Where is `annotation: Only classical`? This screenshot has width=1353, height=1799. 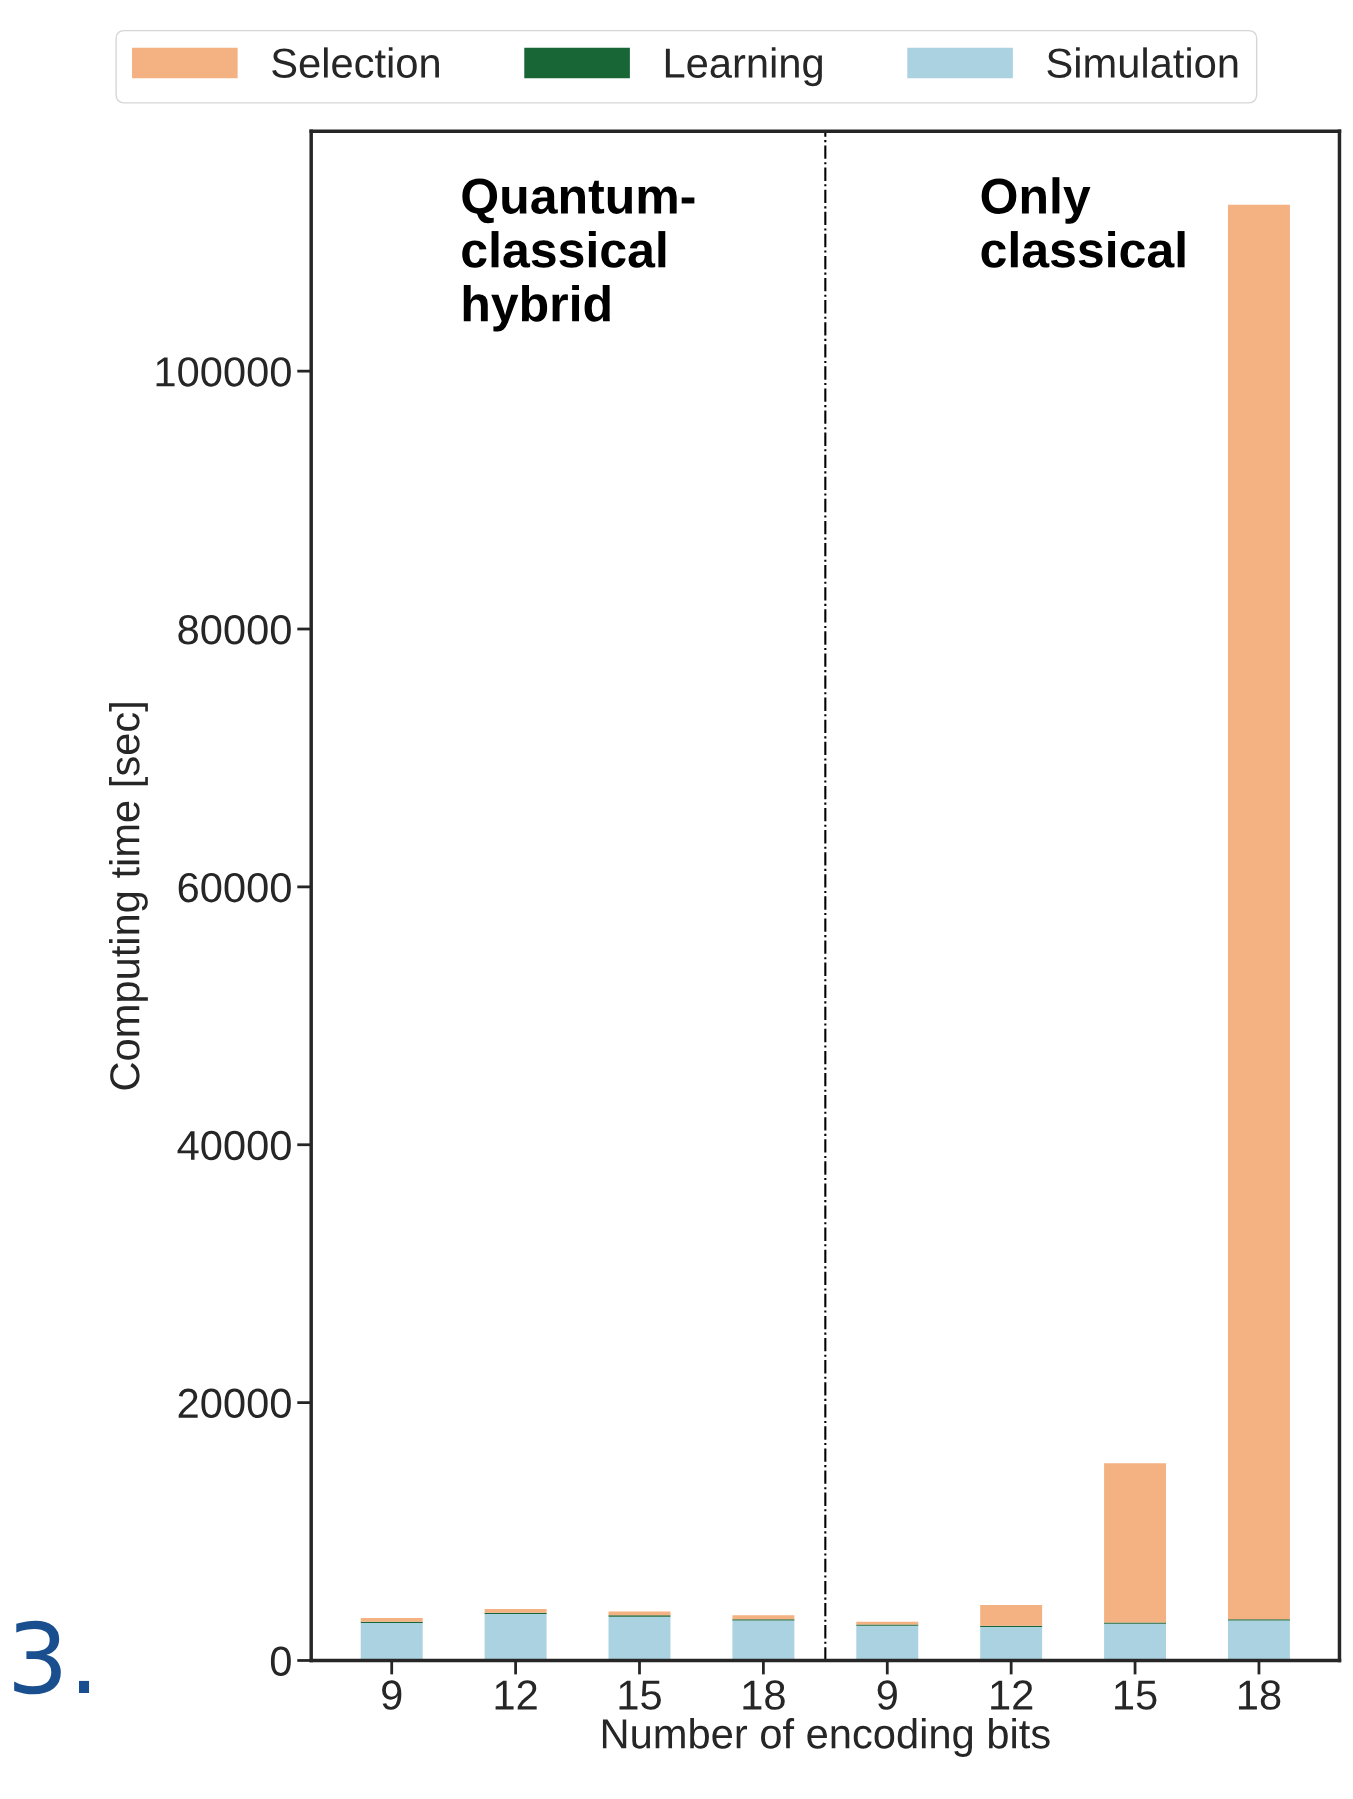
annotation: Only classical is located at coordinates (1083, 222).